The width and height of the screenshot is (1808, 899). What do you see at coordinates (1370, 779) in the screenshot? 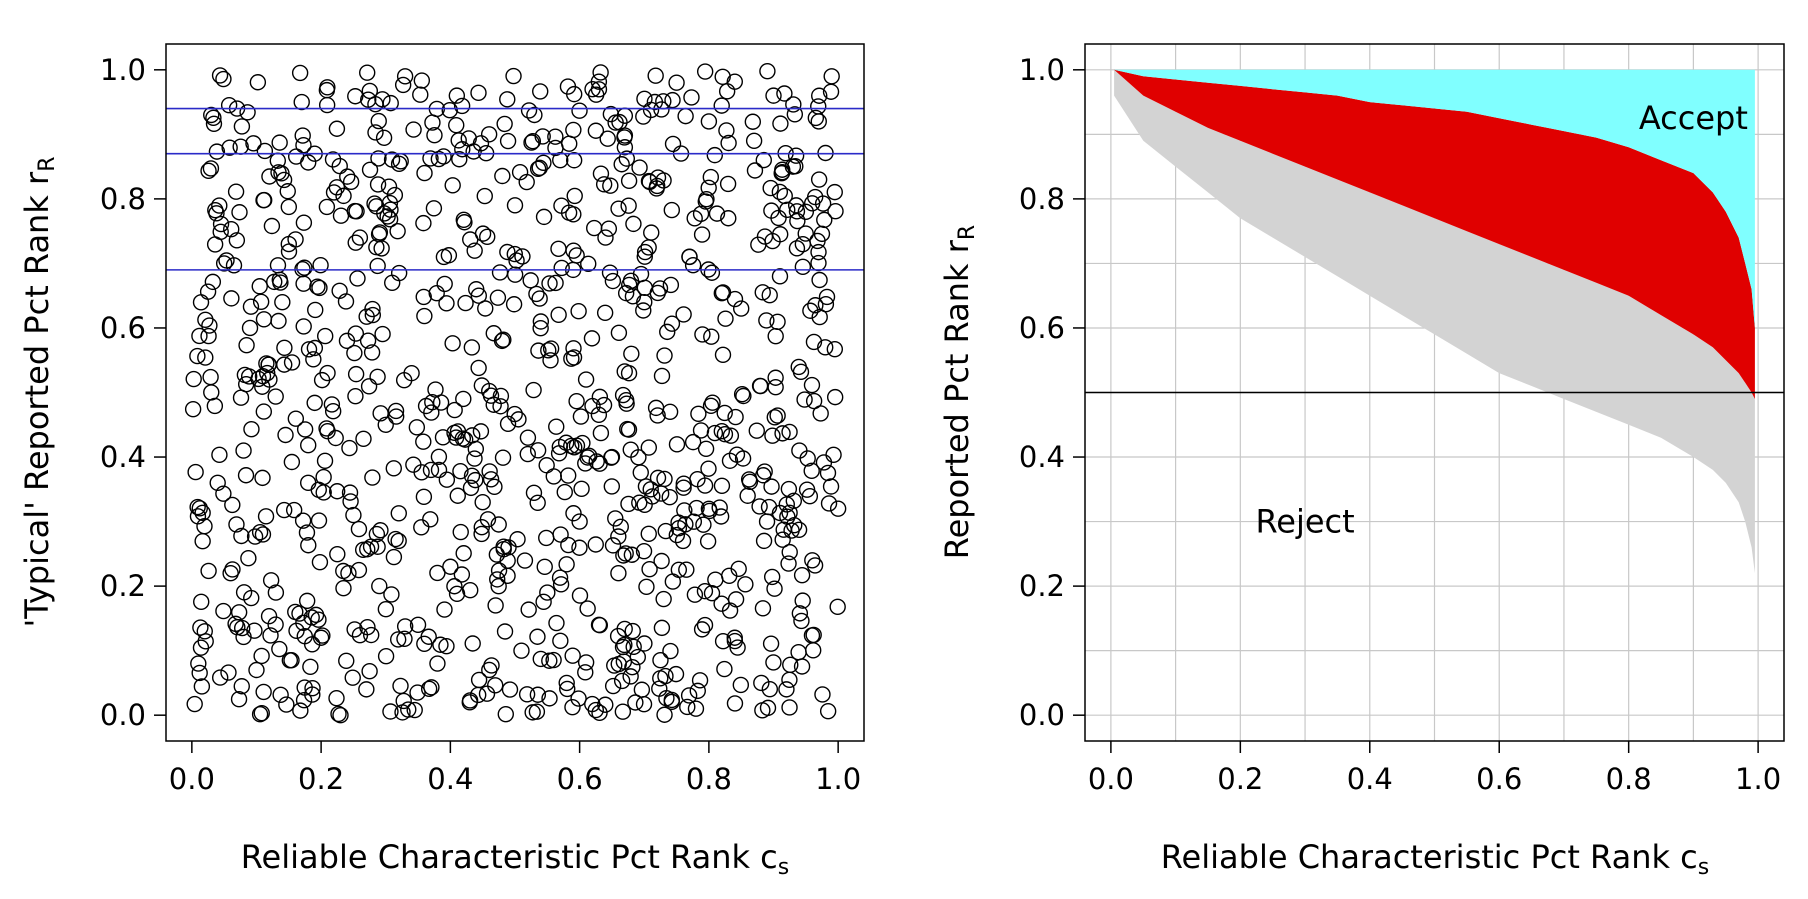
I see `x-tick-label: 0.4` at bounding box center [1370, 779].